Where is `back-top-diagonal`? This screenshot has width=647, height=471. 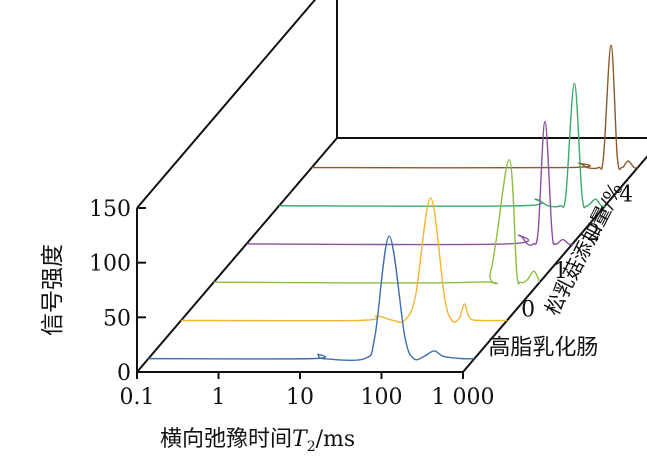
back-top-diagonal is located at coordinates (226, 104).